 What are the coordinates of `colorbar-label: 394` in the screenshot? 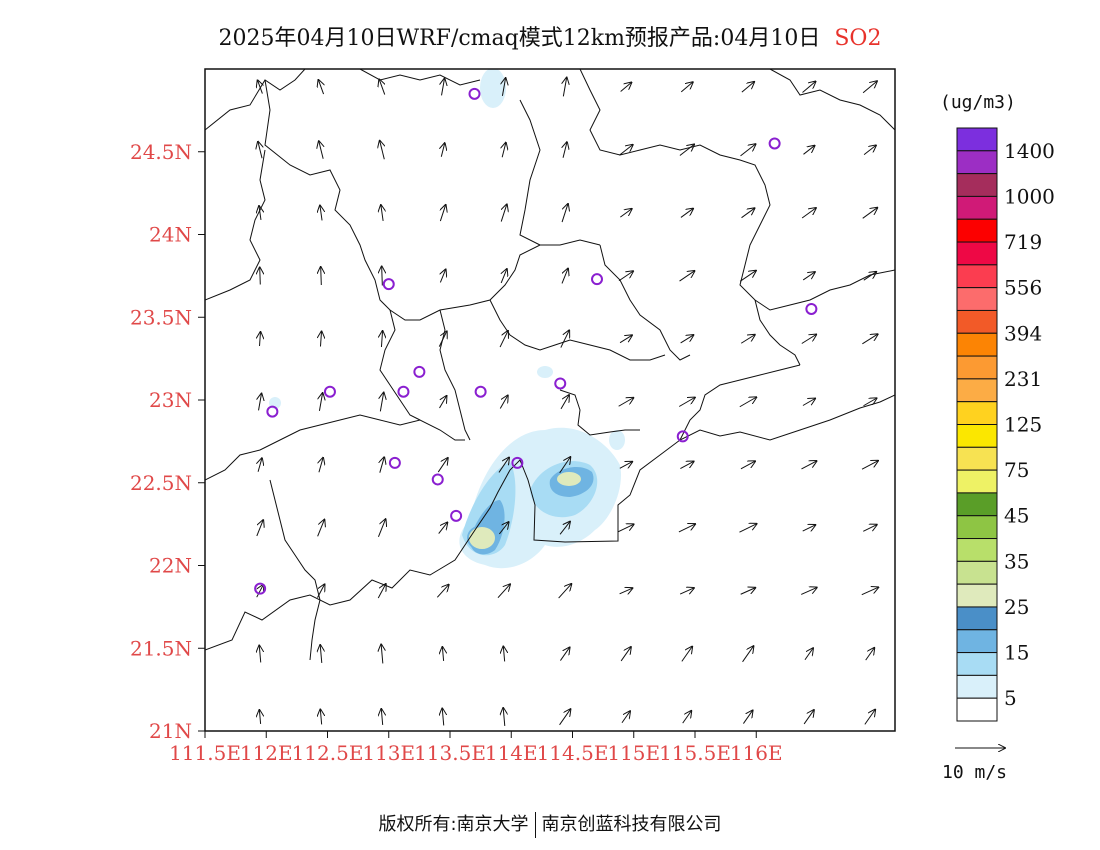 It's located at (1023, 333).